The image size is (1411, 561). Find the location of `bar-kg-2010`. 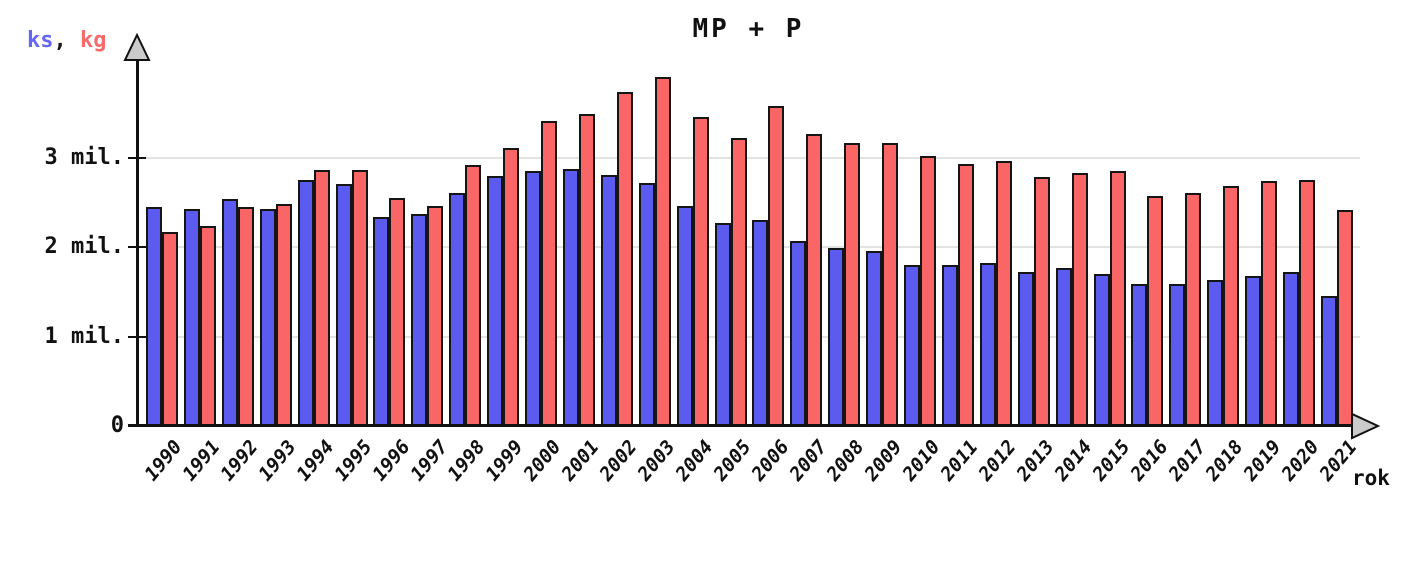

bar-kg-2010 is located at coordinates (928, 291).